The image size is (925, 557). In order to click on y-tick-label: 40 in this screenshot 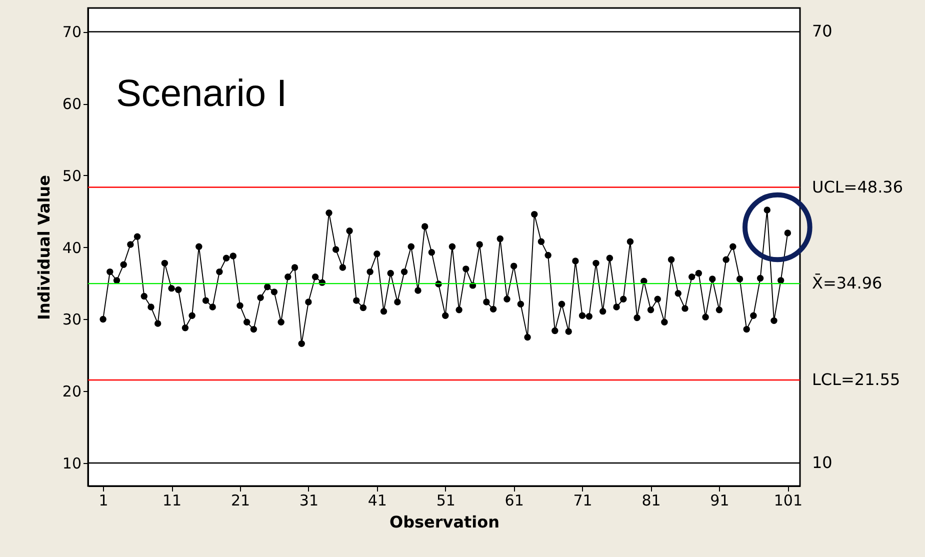, I will do `click(72, 247)`.